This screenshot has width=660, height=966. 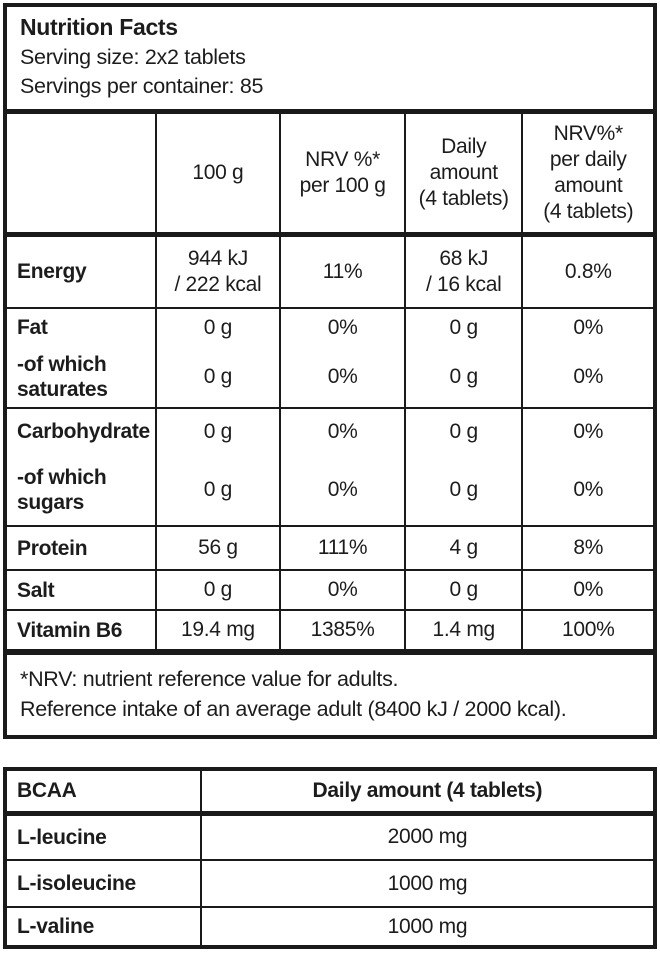 I want to click on sugars-per-100g: 0 g, so click(x=218, y=490).